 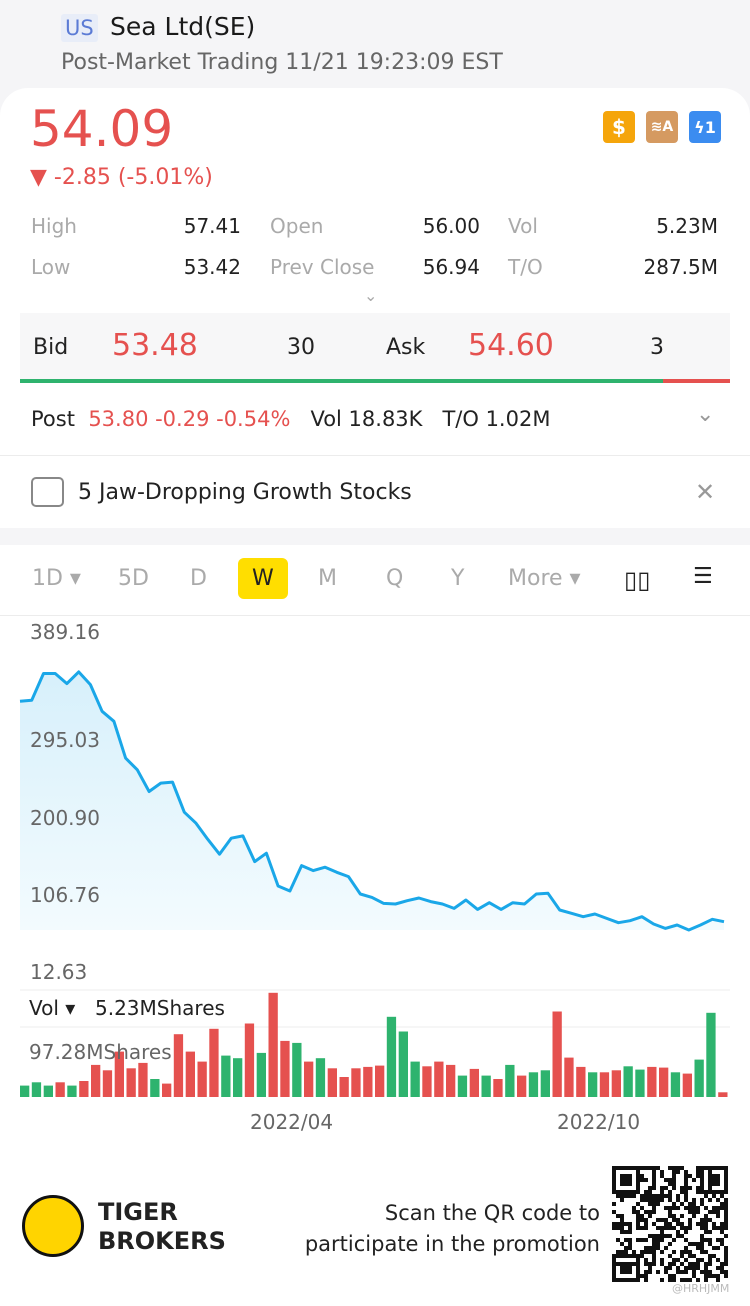 What do you see at coordinates (53, 1226) in the screenshot?
I see `tiger-logo` at bounding box center [53, 1226].